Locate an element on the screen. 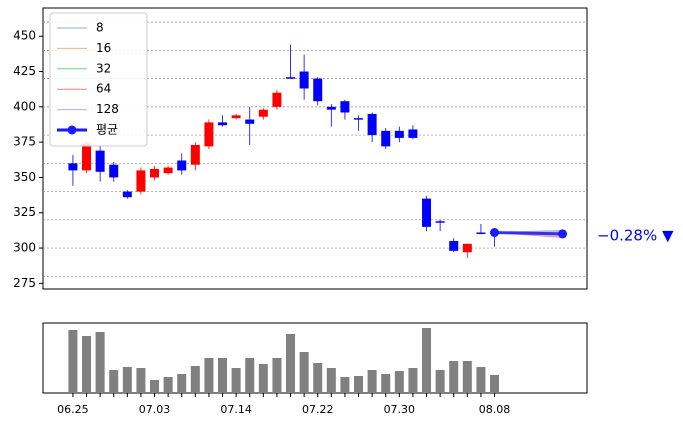 The image size is (683, 432). legend-box is located at coordinates (98, 79).